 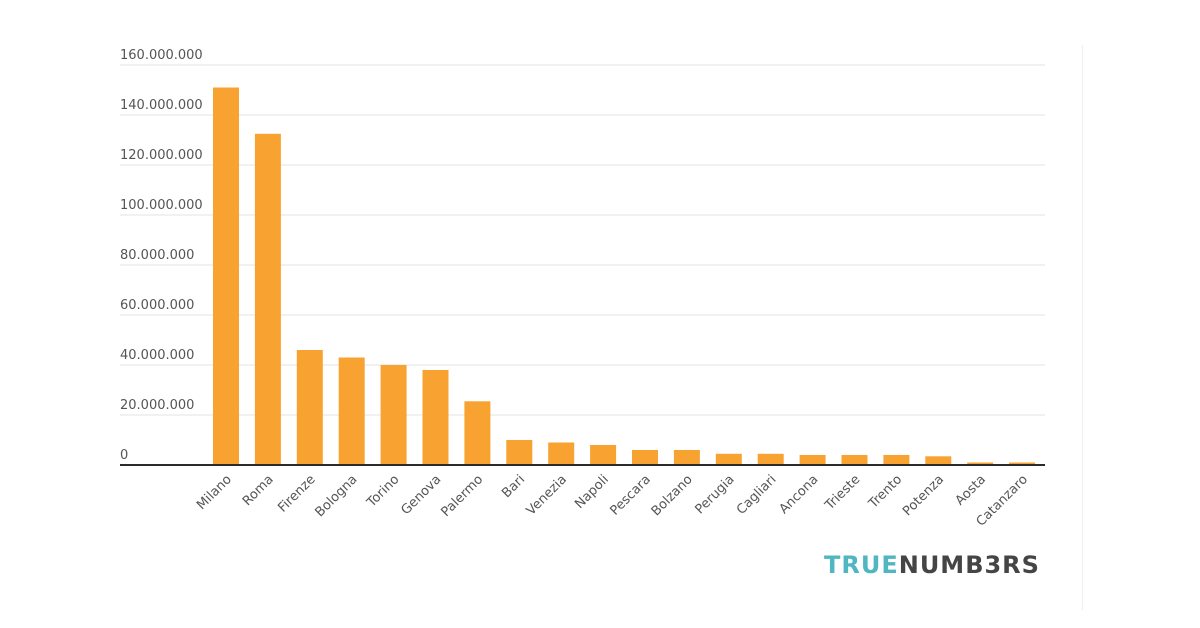 I want to click on bar-bolzano, so click(x=686, y=457).